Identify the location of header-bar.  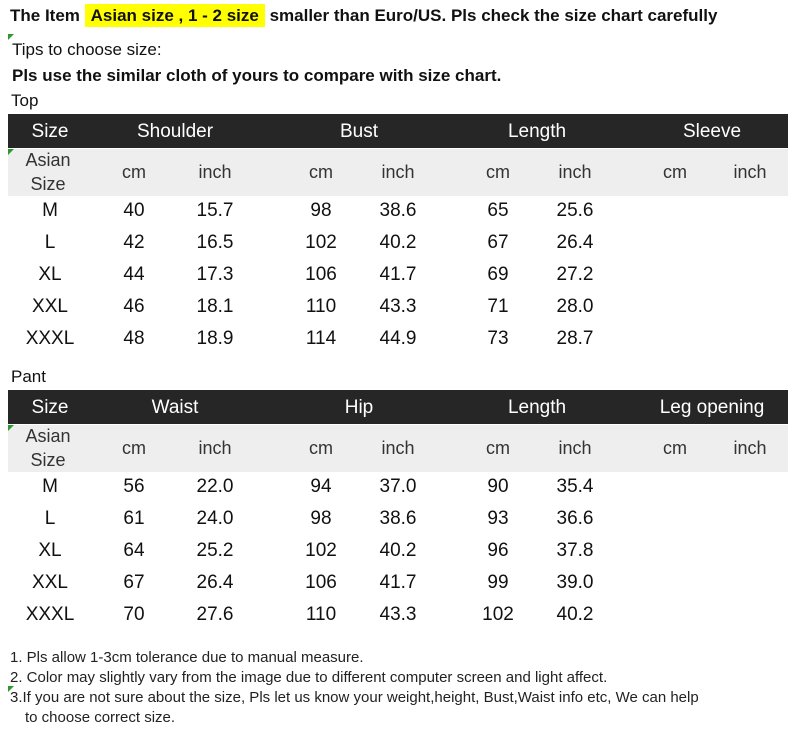
(398, 407).